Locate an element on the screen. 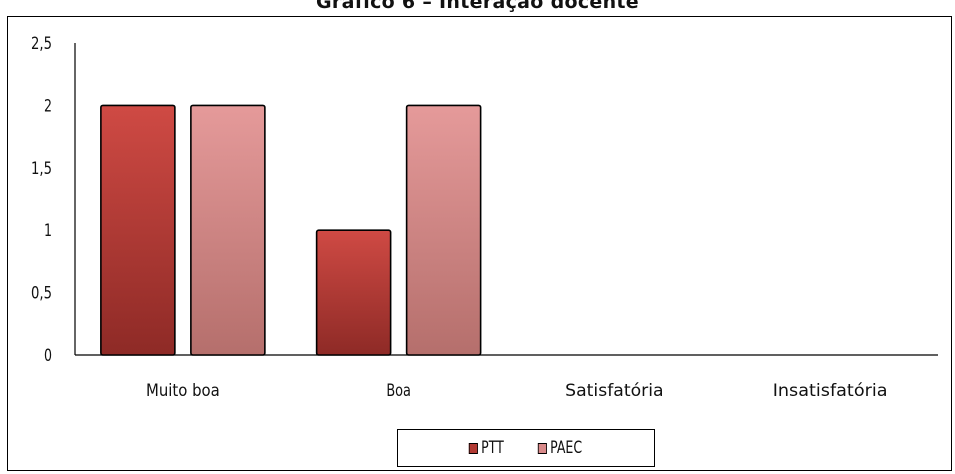 Image resolution: width=955 pixels, height=474 pixels. chart-title: Gráfico 6 – Interação docente is located at coordinates (477, 6).